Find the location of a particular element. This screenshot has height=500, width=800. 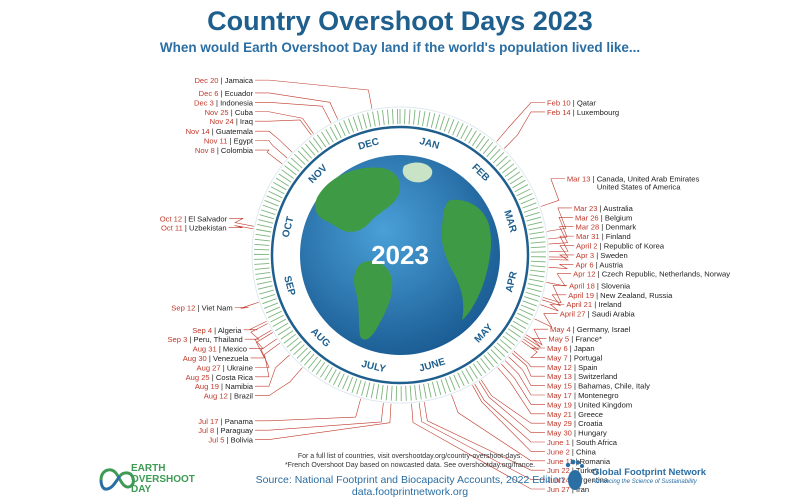

country-label: Mar 13 | Canada, United Arab Emirates is located at coordinates (633, 179).